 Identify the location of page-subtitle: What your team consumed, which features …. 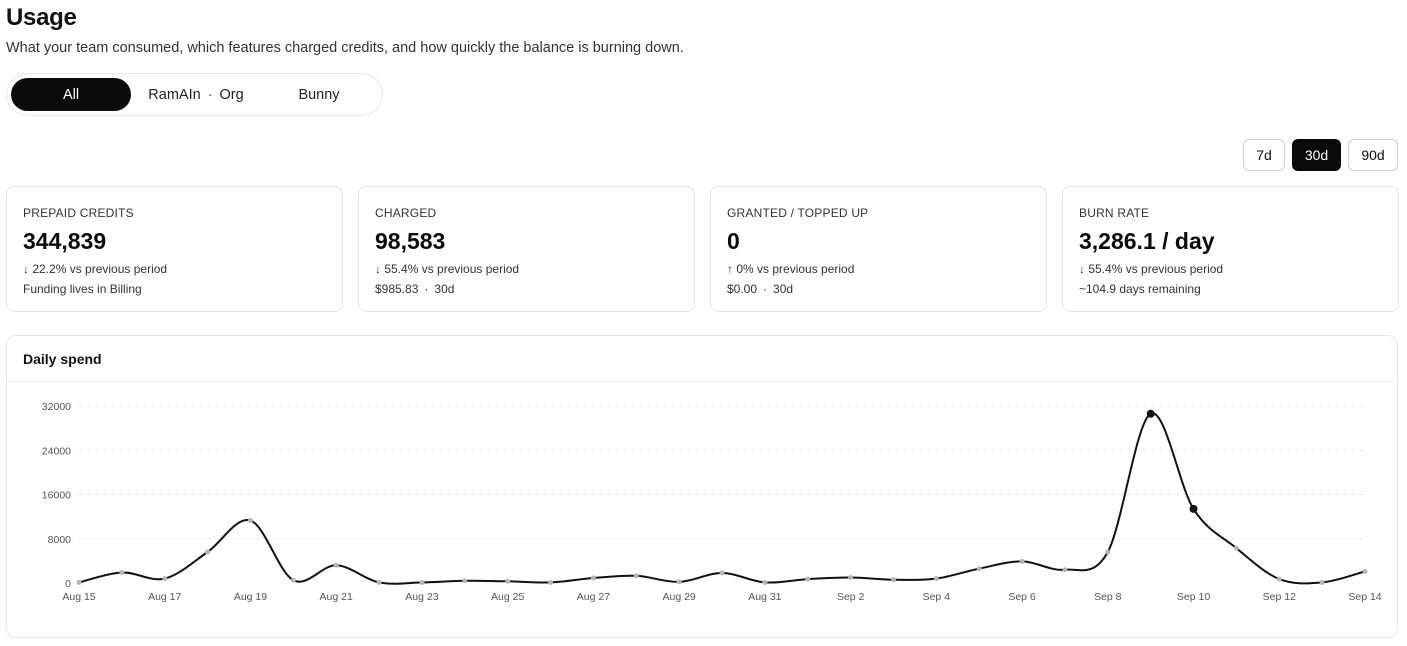
(345, 48).